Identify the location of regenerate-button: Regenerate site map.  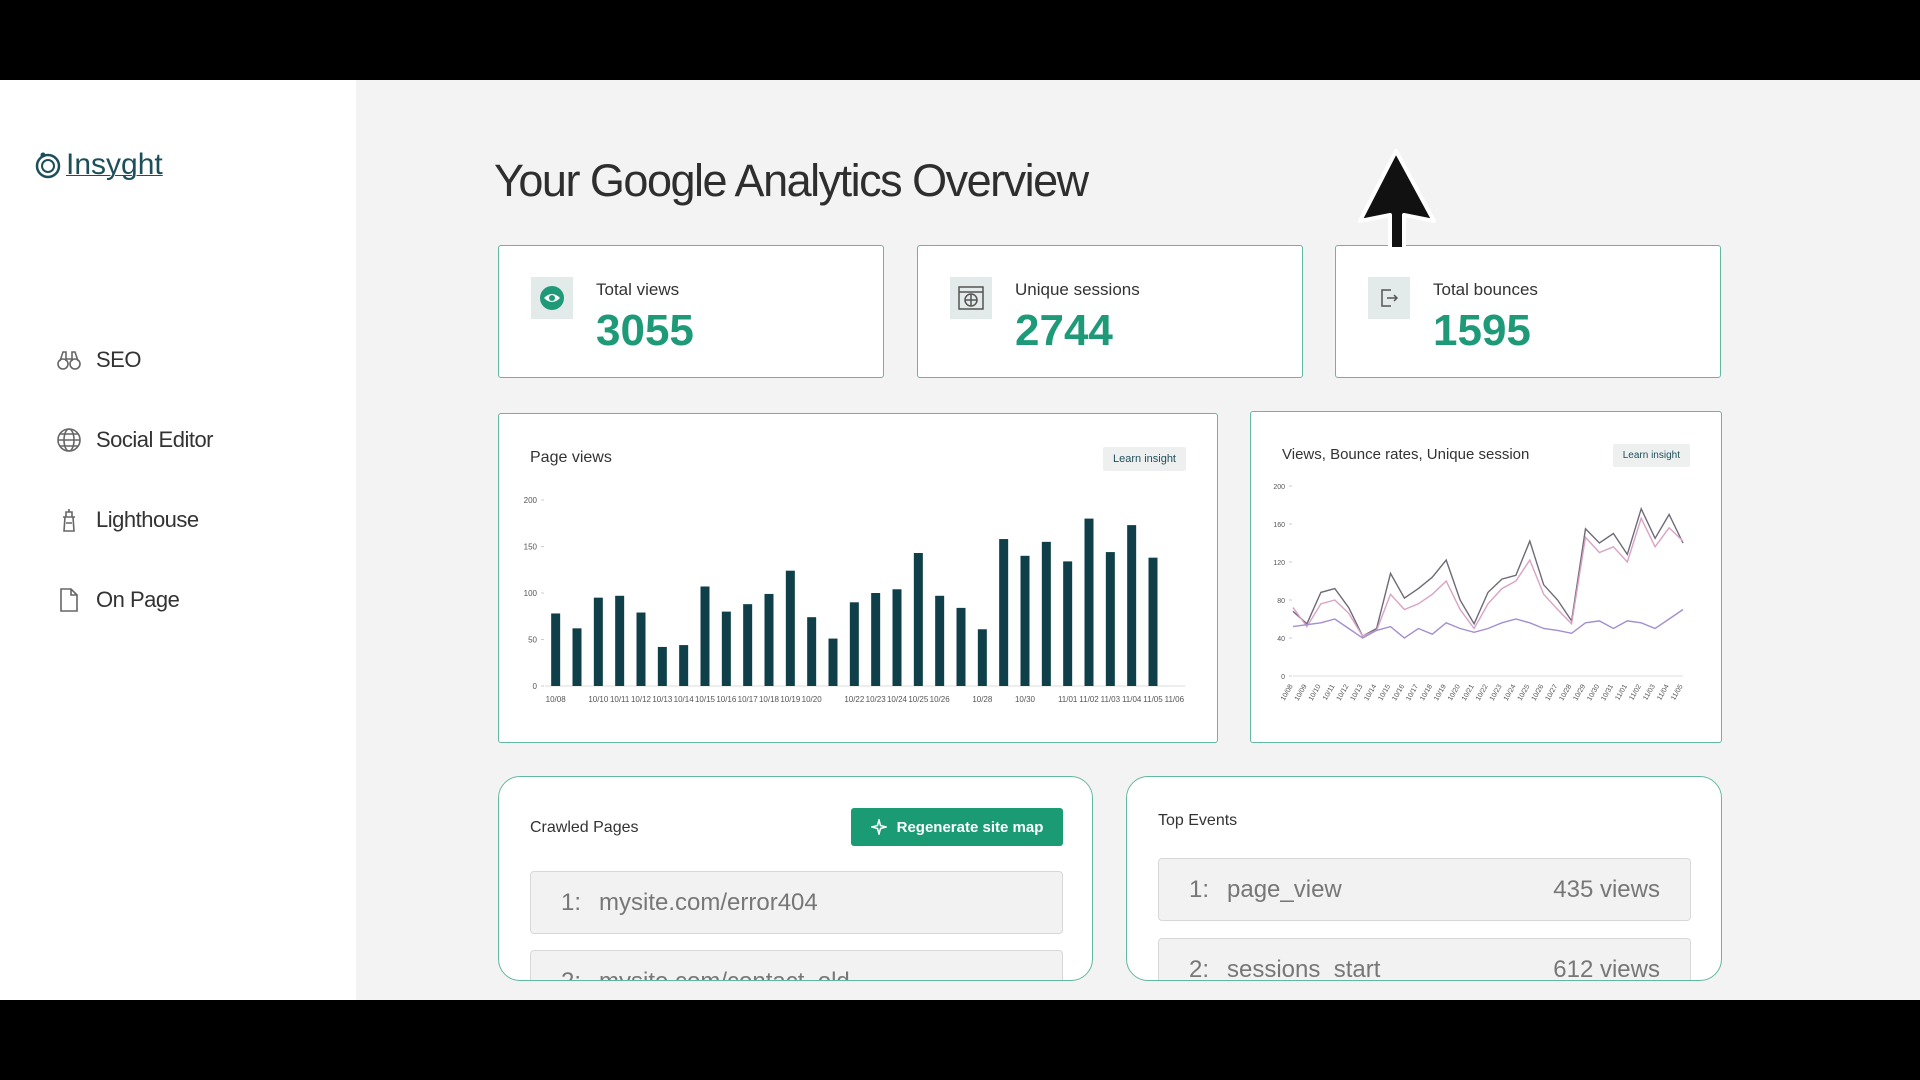
(957, 827).